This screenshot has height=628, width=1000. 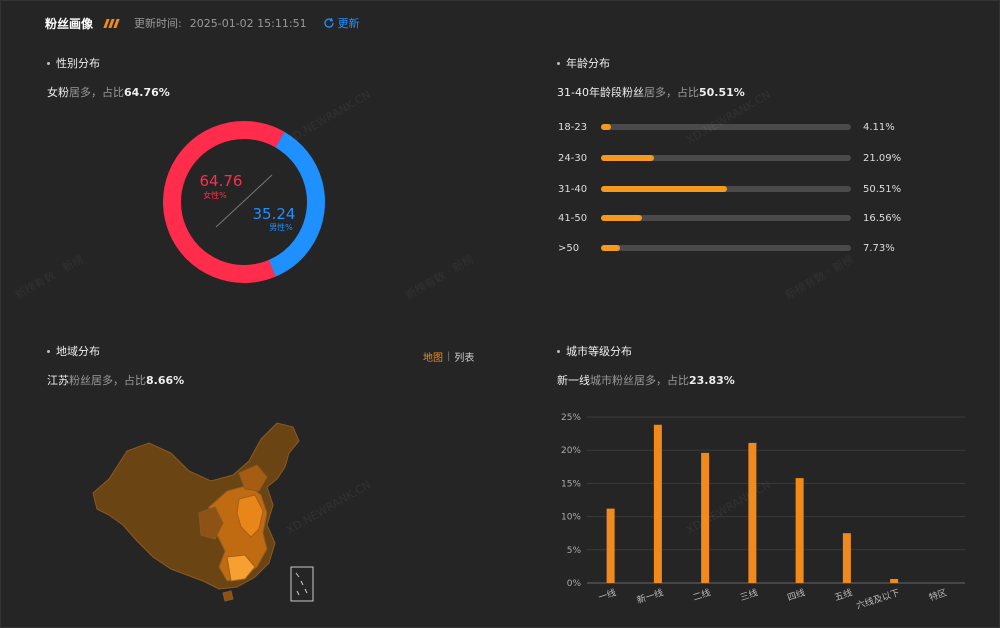 I want to click on age-row-label: 31-40, so click(x=573, y=189).